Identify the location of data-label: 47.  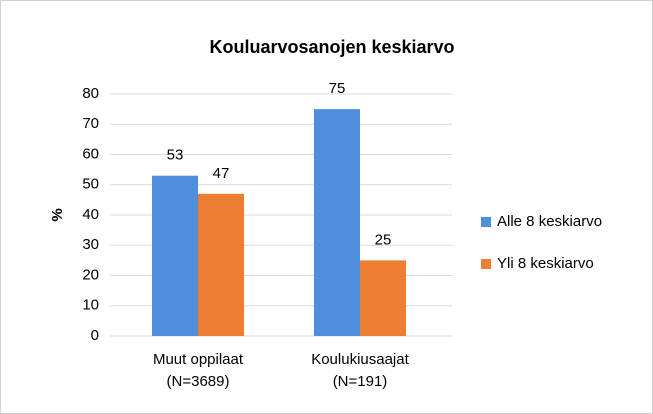
(221, 173).